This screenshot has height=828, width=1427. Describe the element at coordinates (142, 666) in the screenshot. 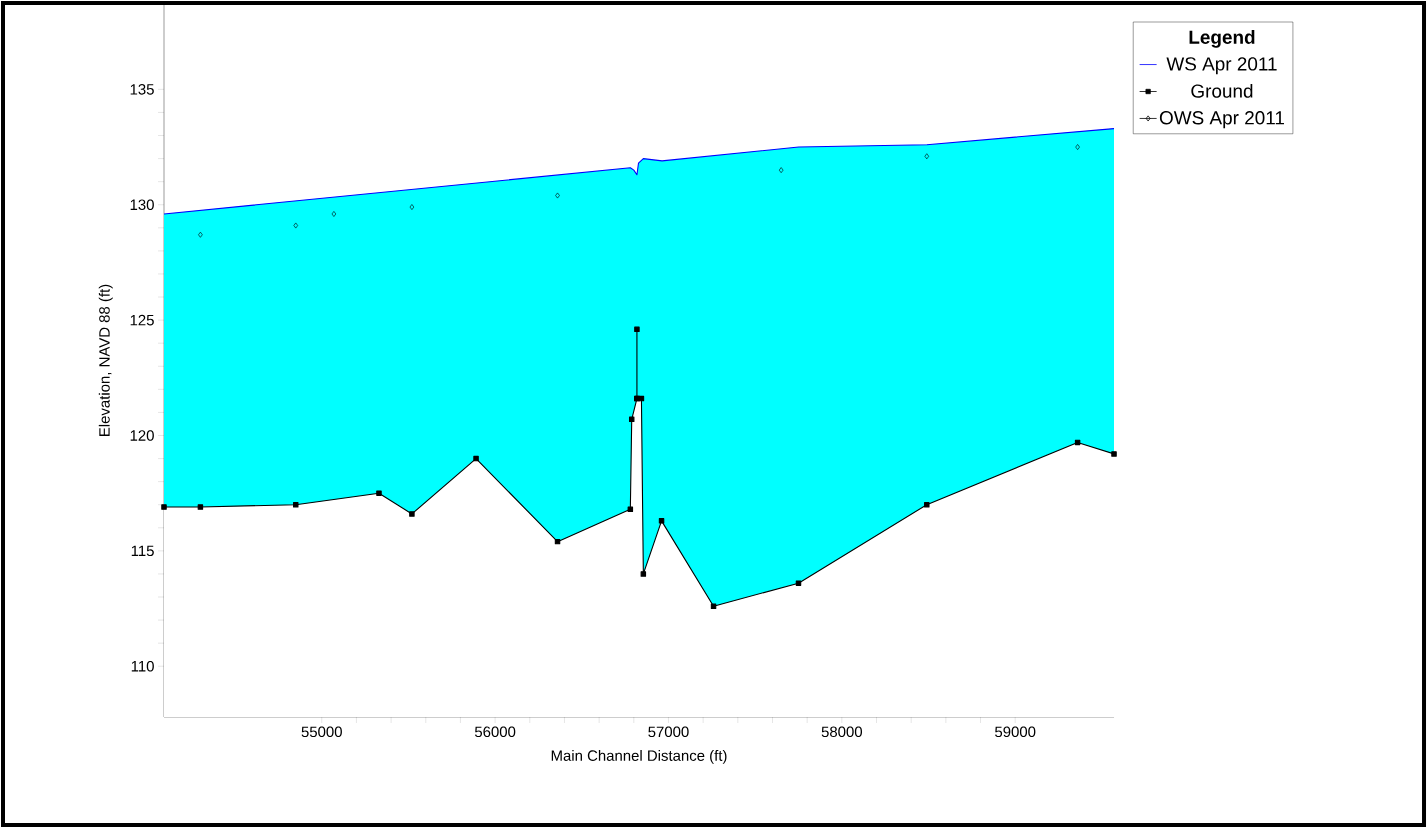

I see `y-tick-label: 110` at that location.